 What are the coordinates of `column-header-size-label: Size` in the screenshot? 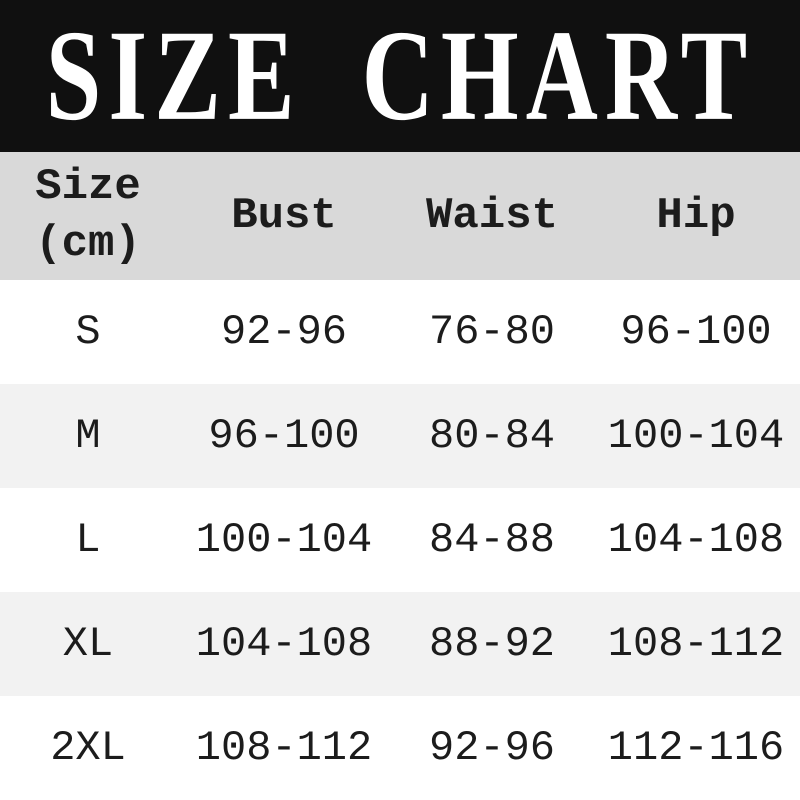 It's located at (88, 186).